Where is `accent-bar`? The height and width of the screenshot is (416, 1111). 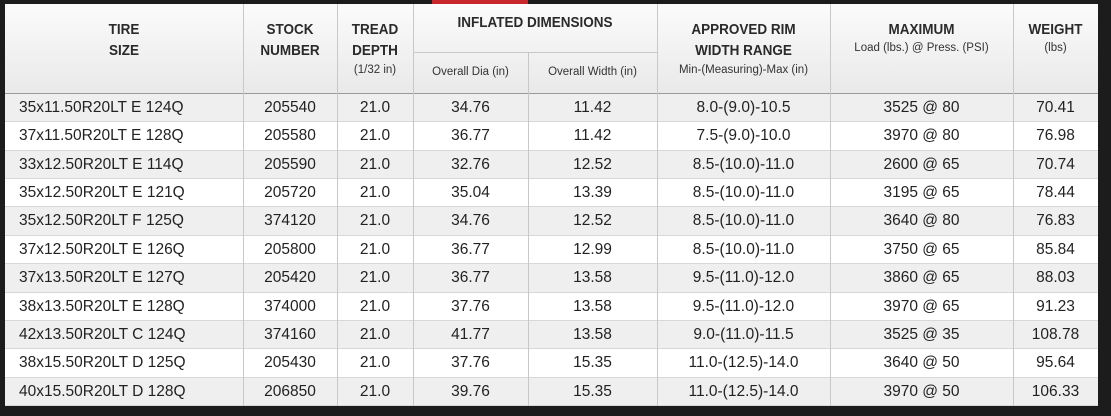
accent-bar is located at coordinates (480, 2).